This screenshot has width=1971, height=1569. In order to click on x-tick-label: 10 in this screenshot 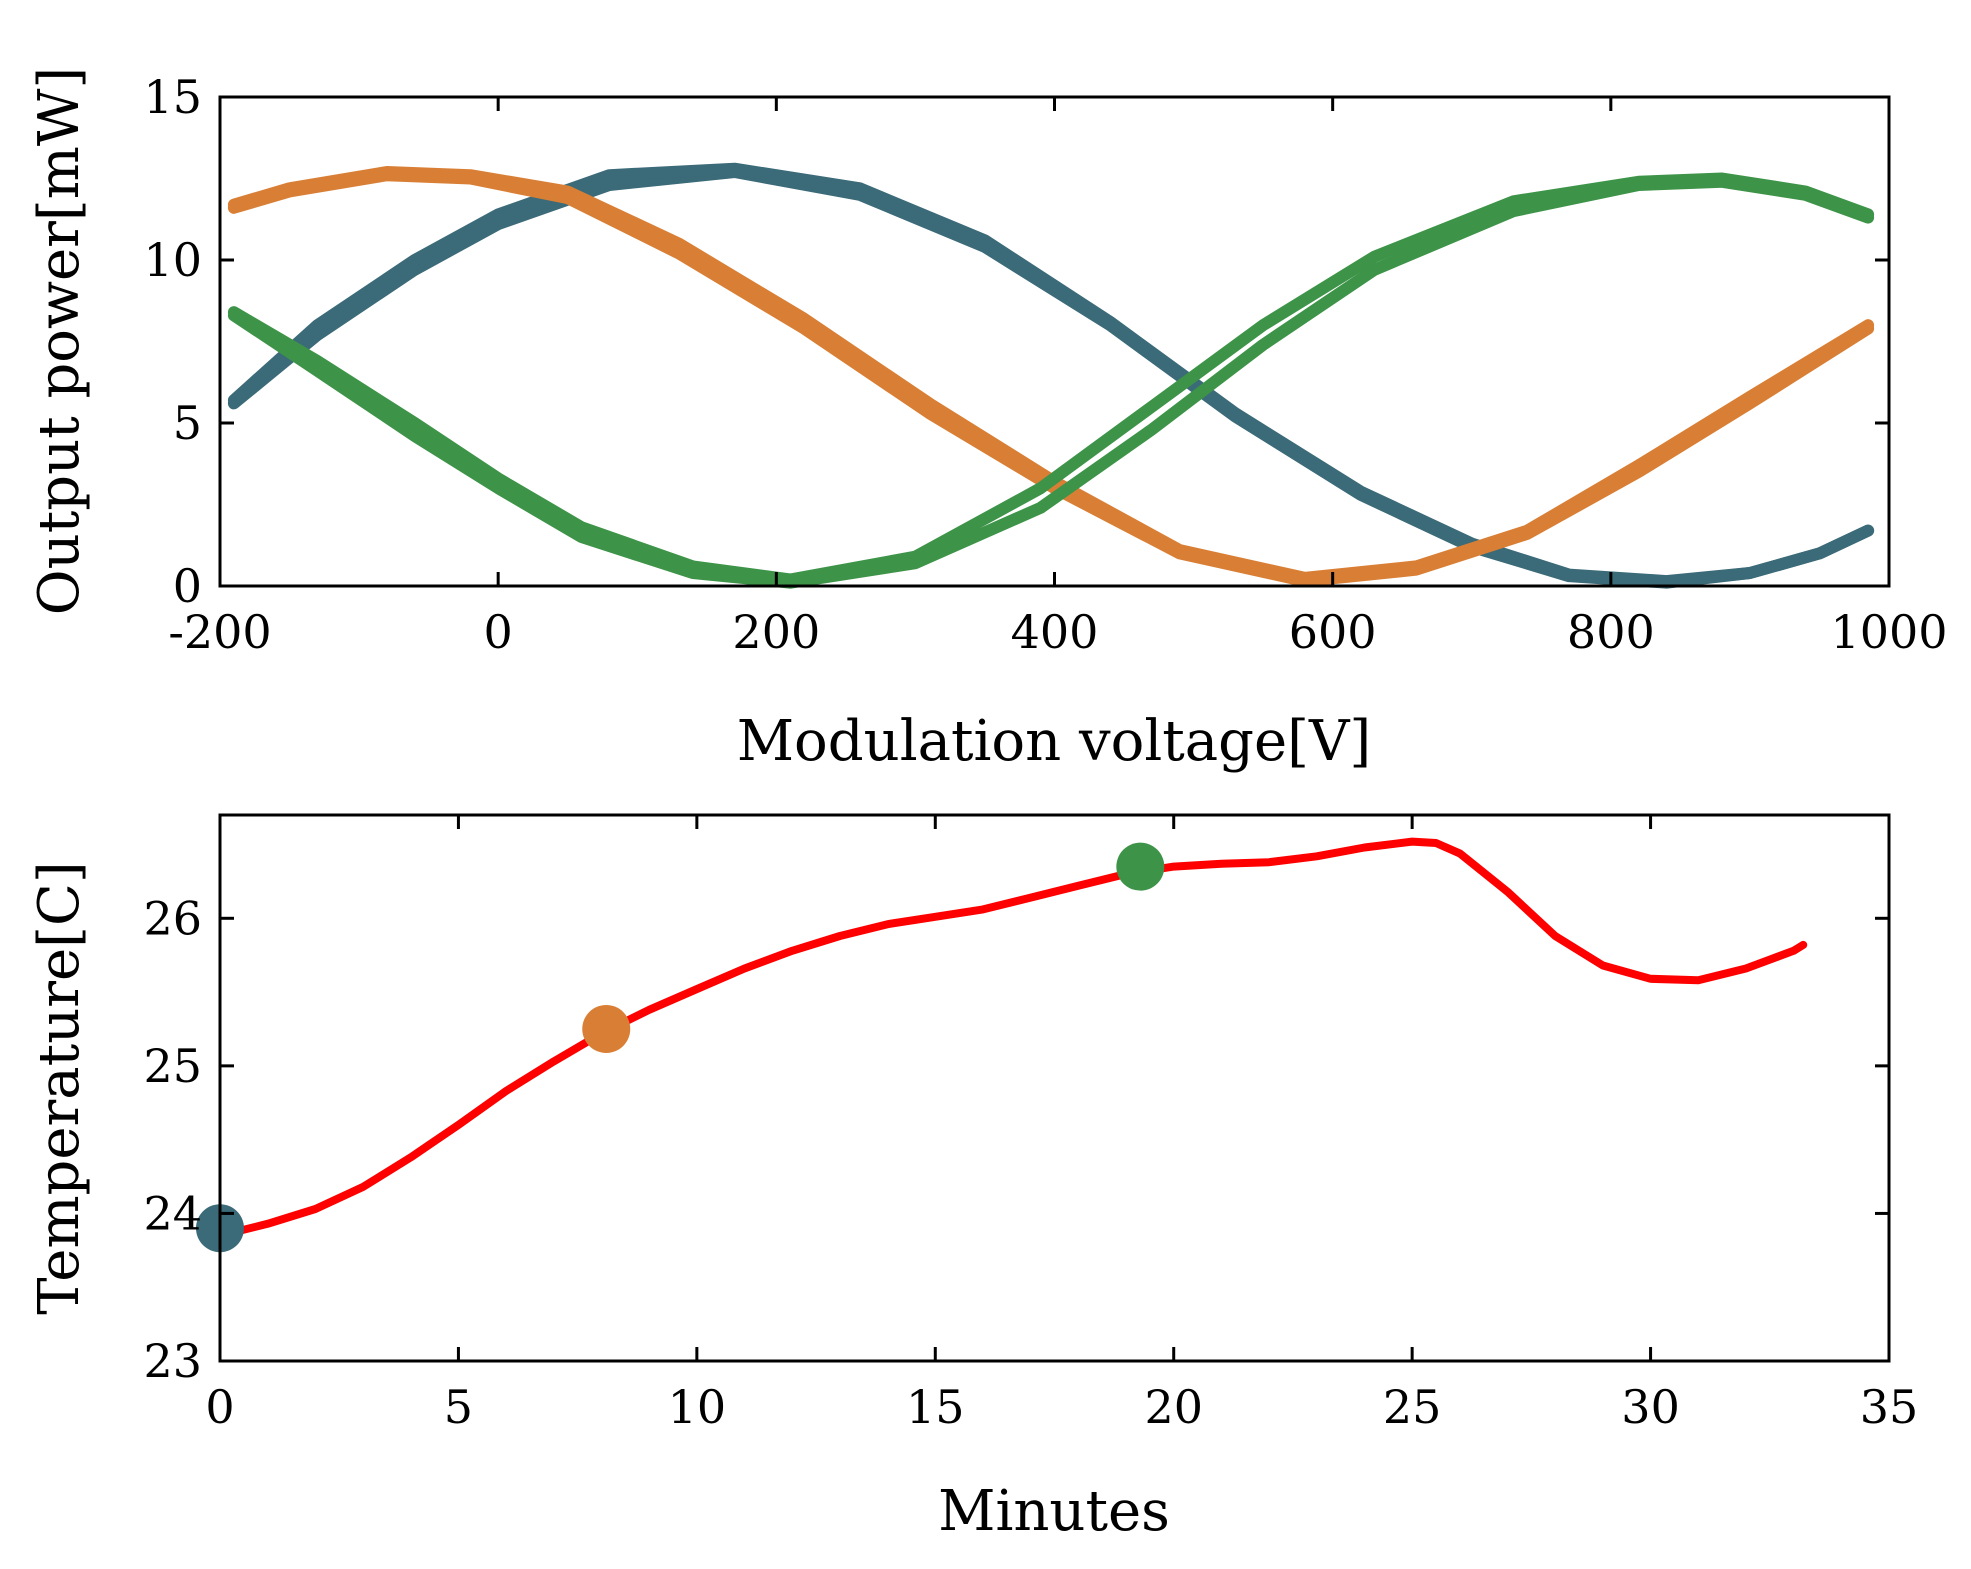, I will do `click(697, 1407)`.